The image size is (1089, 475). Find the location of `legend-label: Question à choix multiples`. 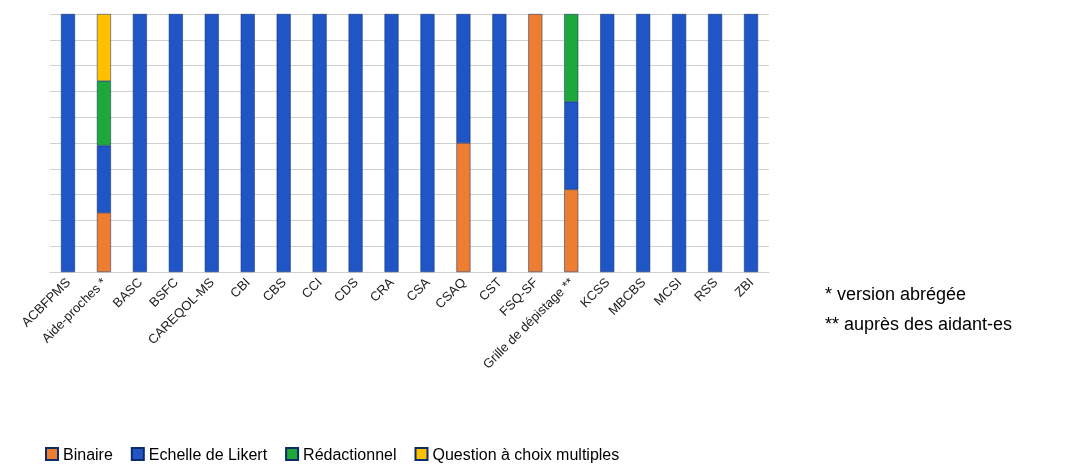

legend-label: Question à choix multiples is located at coordinates (526, 454).